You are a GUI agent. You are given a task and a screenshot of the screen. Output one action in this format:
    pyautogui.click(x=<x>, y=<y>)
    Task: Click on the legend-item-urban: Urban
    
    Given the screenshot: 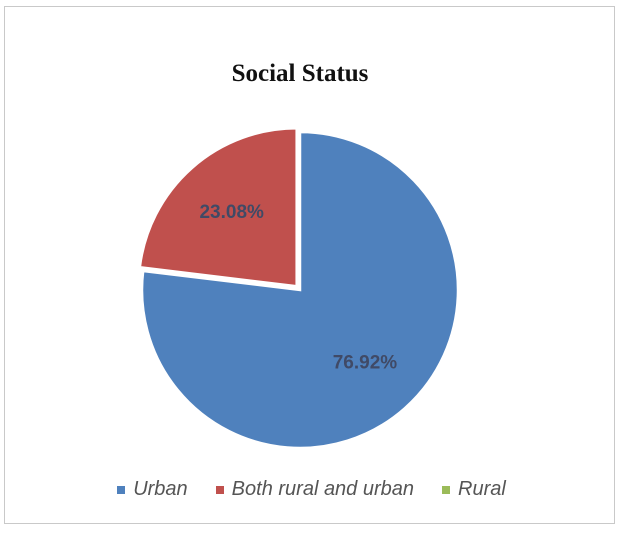 What is the action you would take?
    pyautogui.click(x=152, y=489)
    